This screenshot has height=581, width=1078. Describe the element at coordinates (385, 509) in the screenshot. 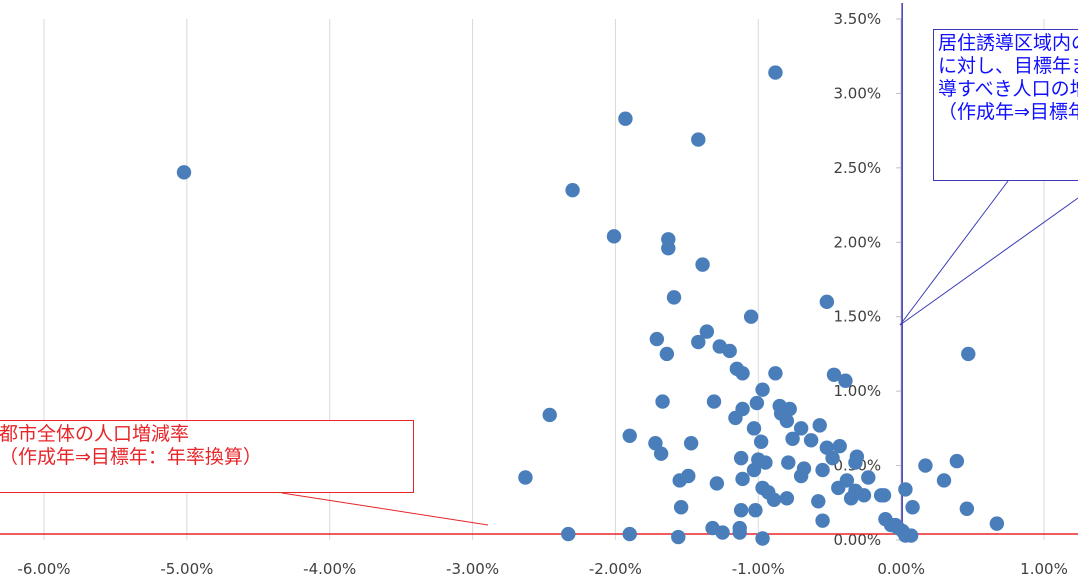

I see `red-callout-leader` at that location.